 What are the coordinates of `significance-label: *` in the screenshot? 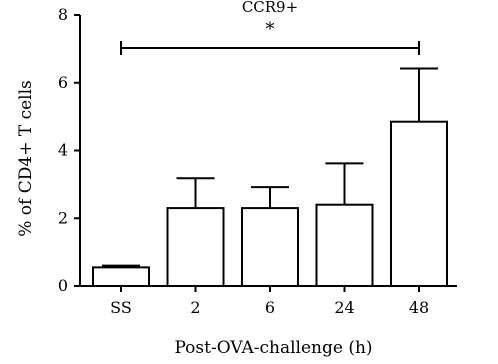 It's located at (270, 29).